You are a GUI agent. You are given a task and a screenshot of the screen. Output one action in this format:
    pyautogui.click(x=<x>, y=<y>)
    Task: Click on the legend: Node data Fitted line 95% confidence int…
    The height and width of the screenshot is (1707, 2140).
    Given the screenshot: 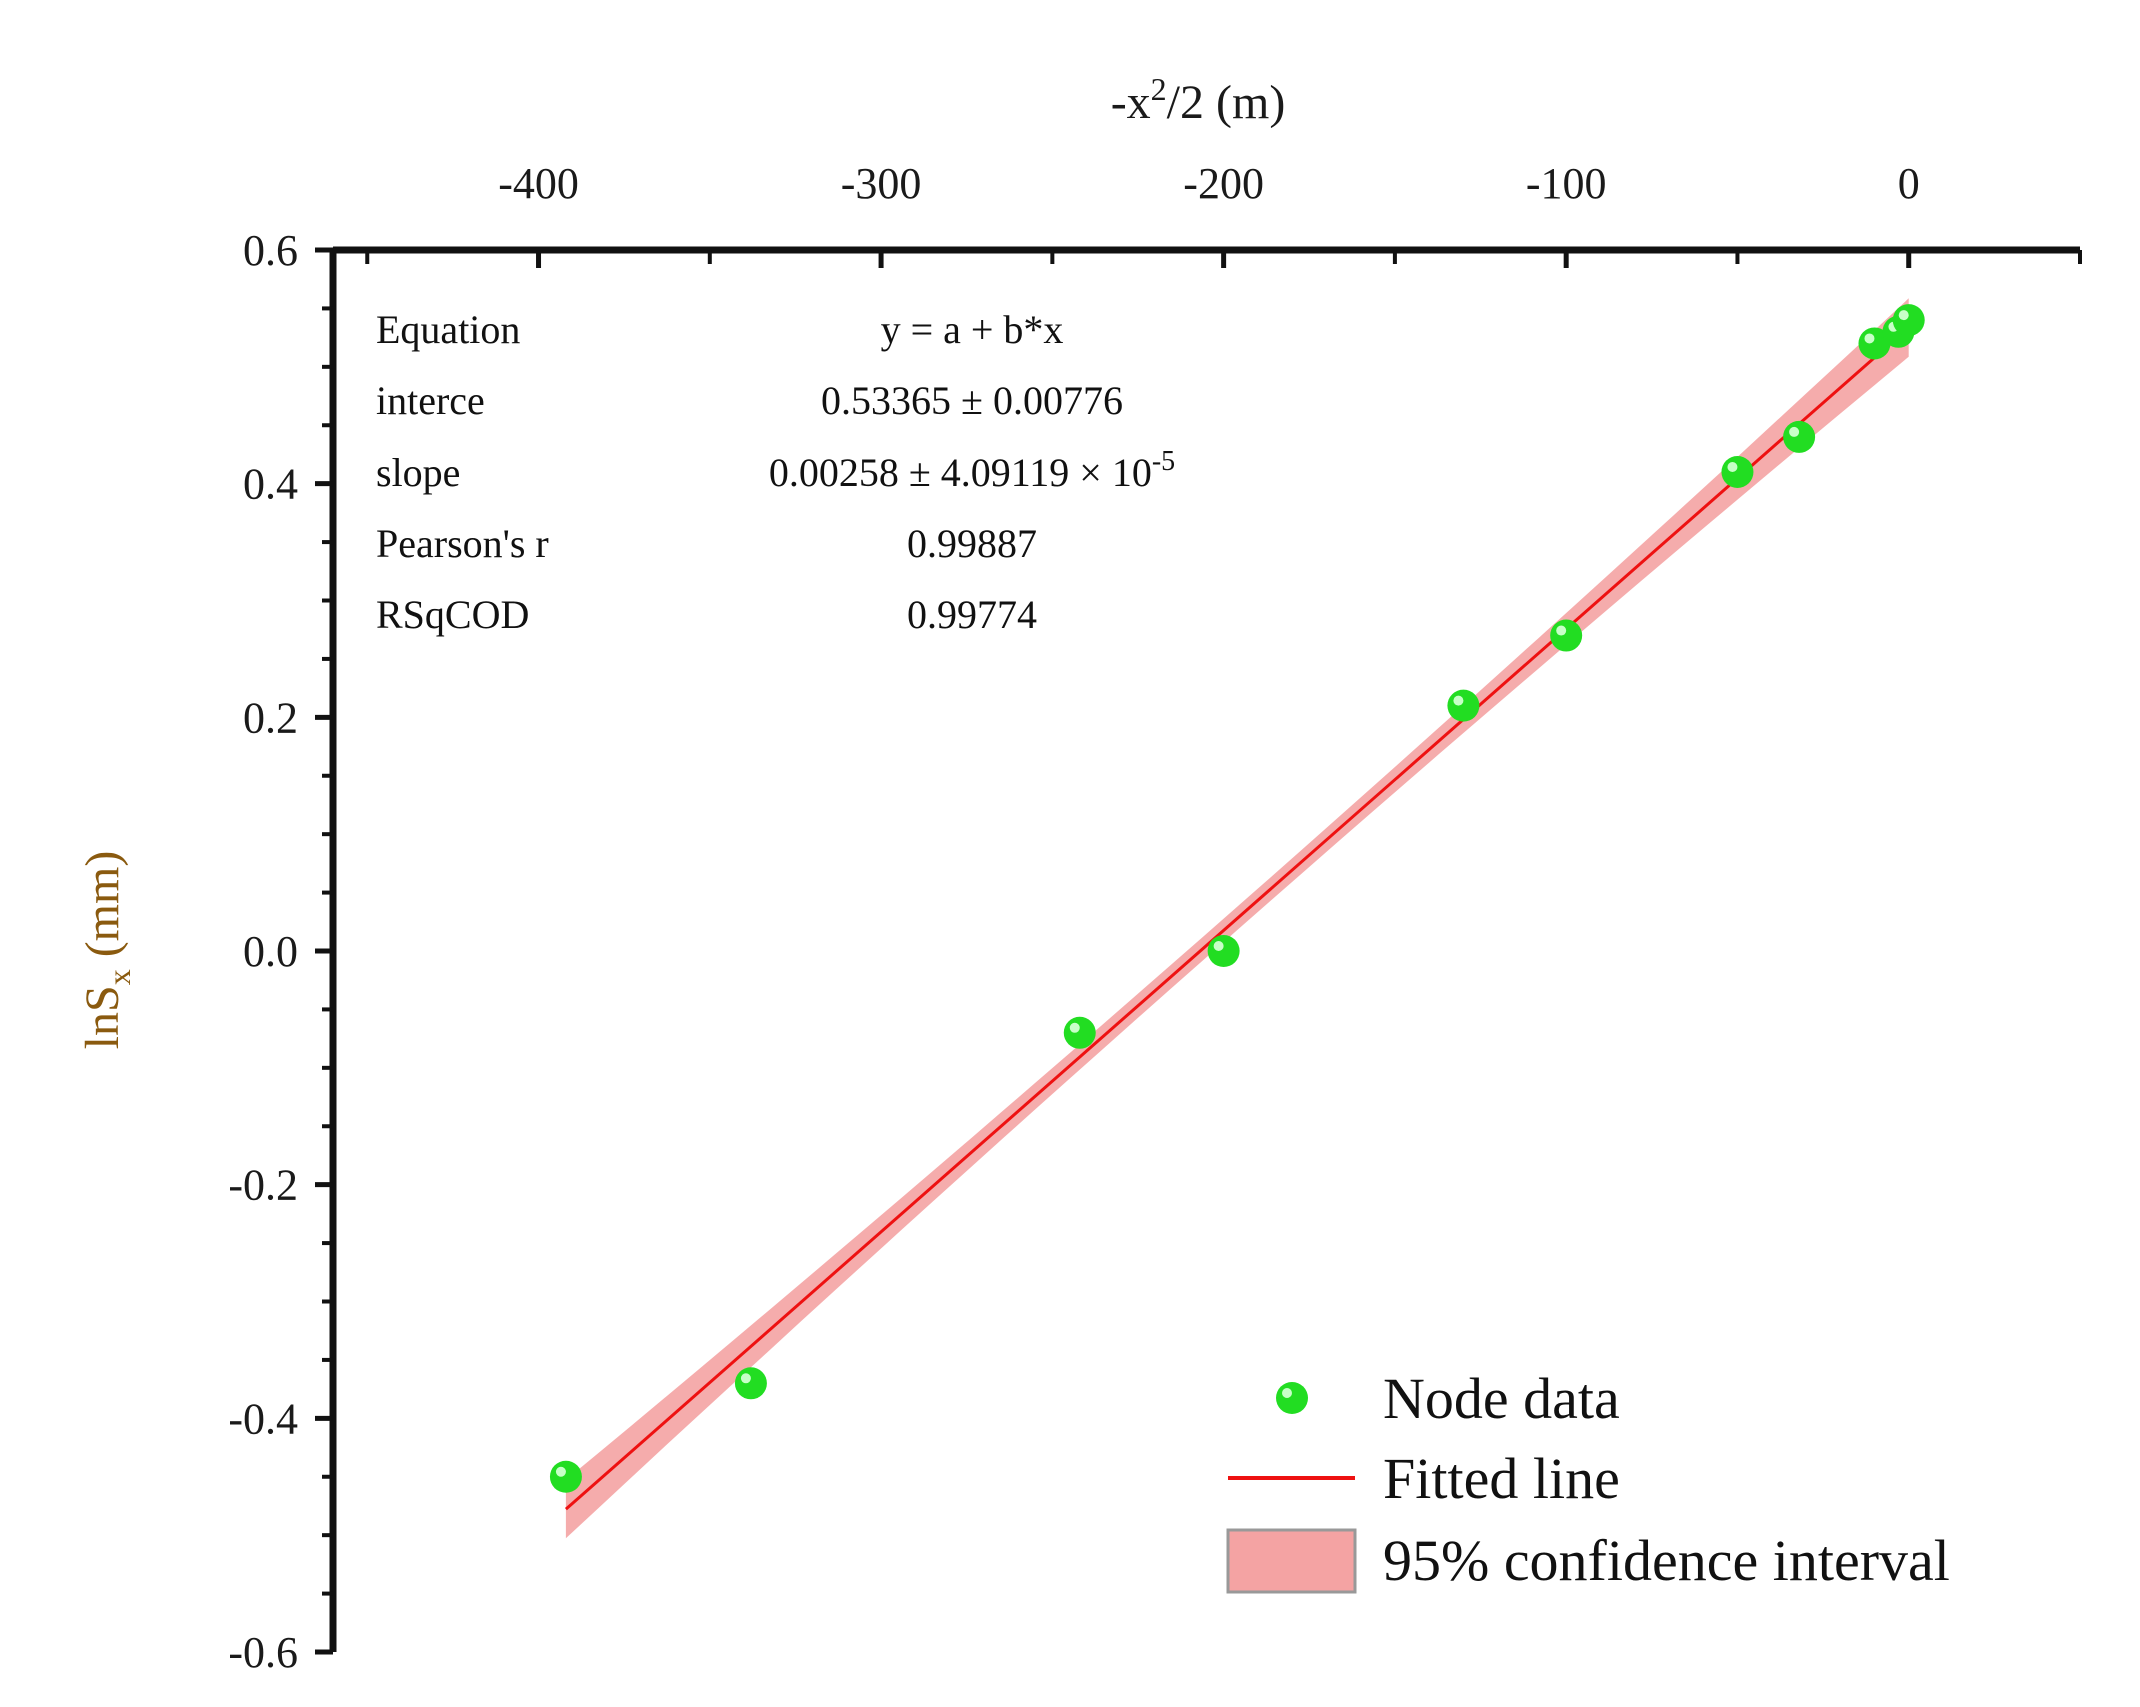 What is the action you would take?
    pyautogui.click(x=1588, y=1480)
    